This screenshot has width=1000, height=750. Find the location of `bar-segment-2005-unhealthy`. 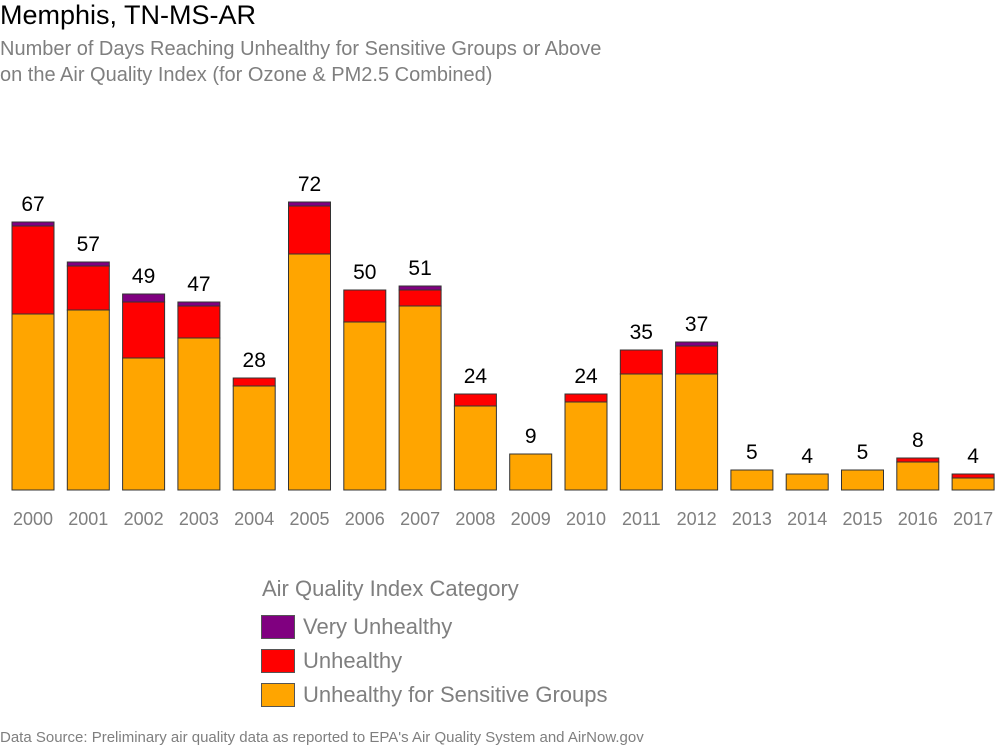

bar-segment-2005-unhealthy is located at coordinates (309, 230).